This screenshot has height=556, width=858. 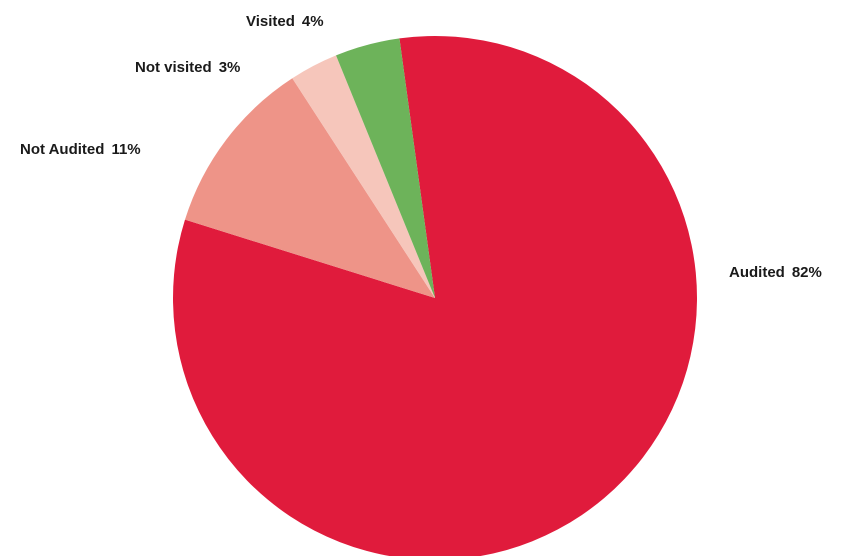 I want to click on slice-label-value: 11%, so click(x=125, y=149).